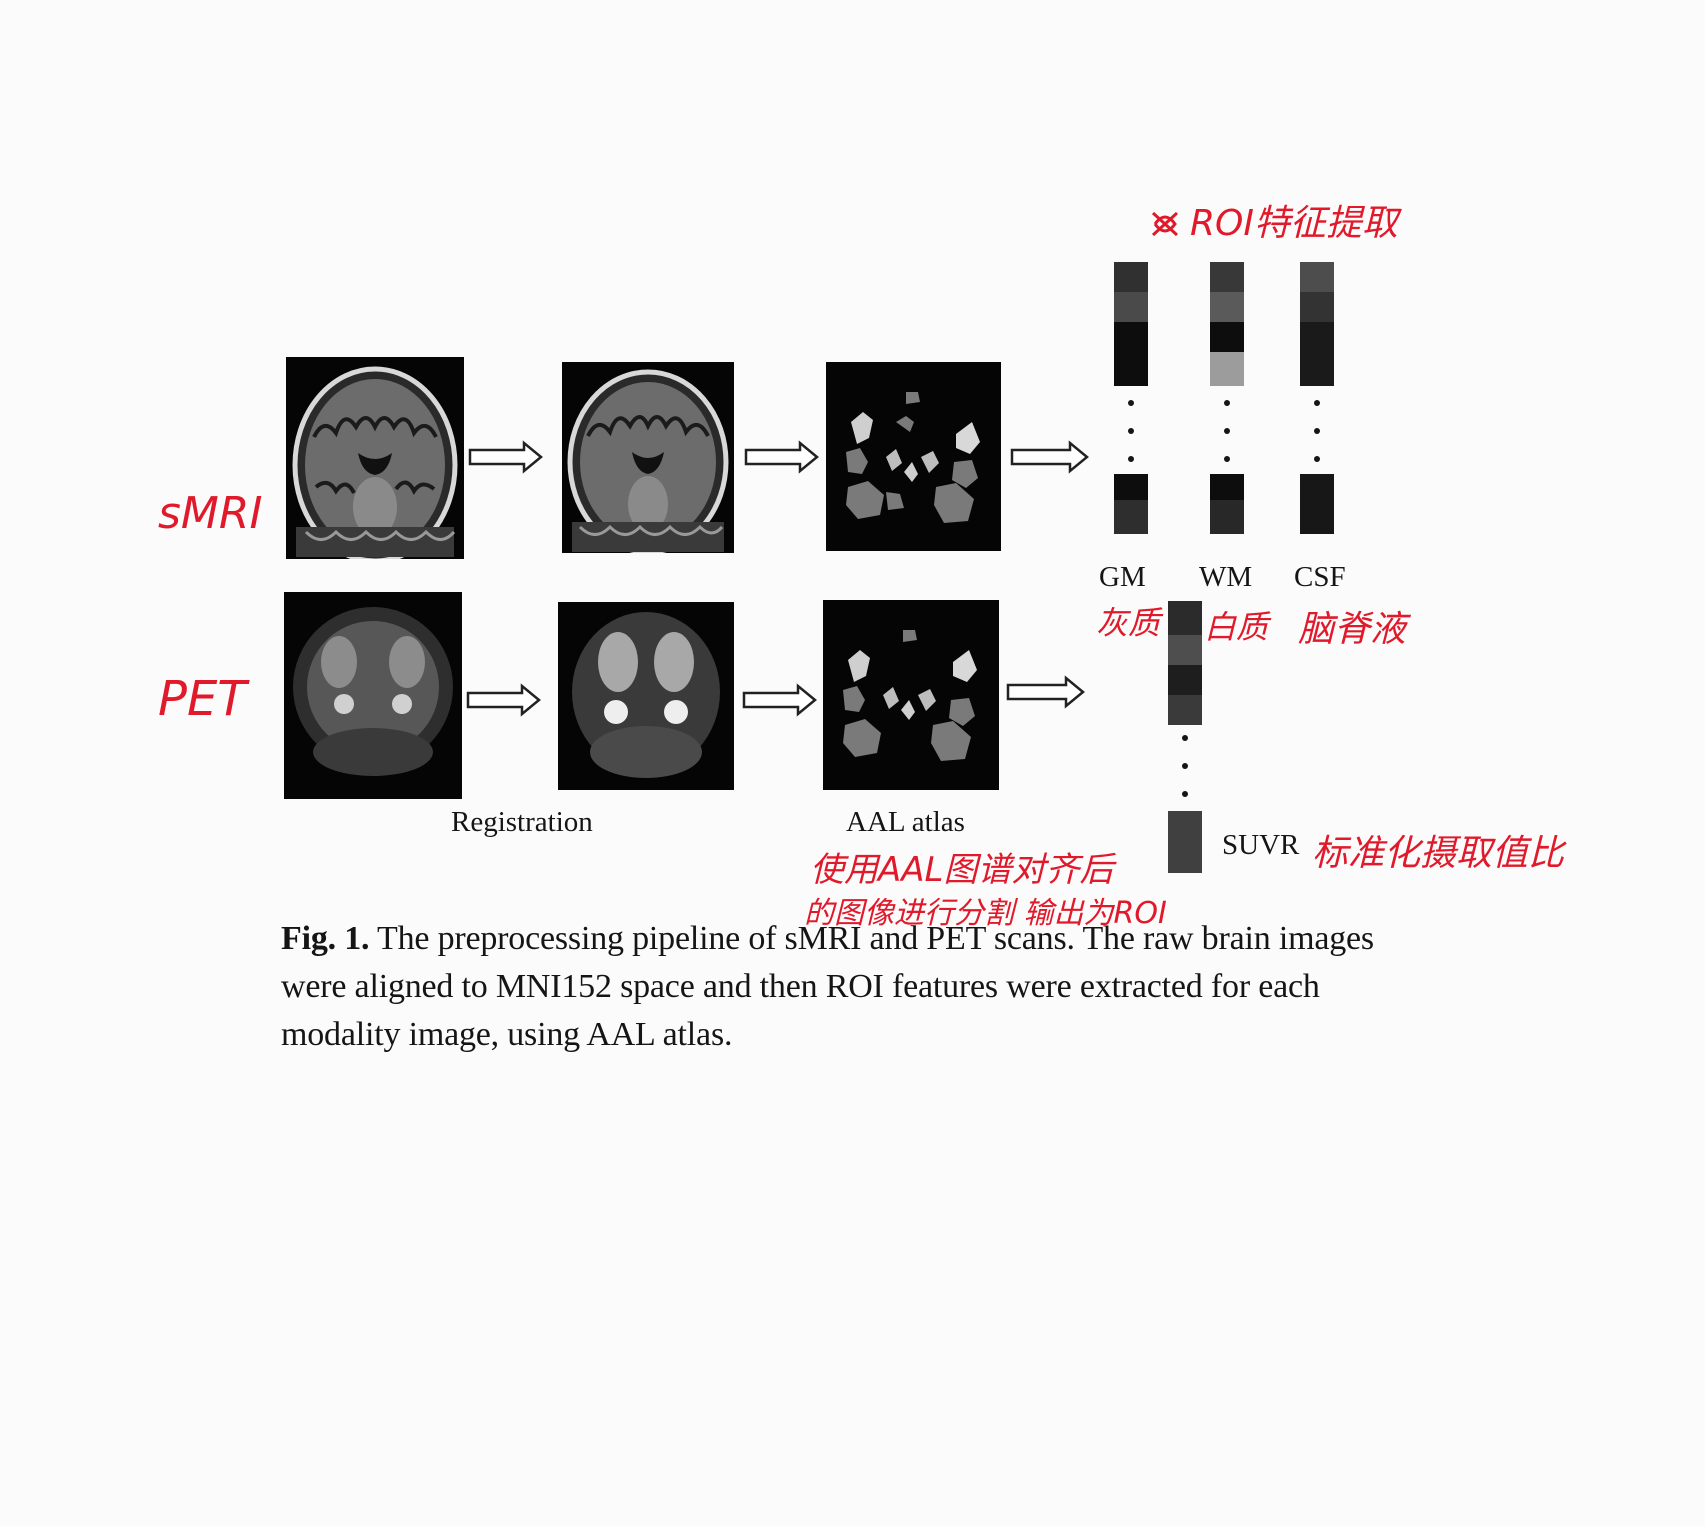  Describe the element at coordinates (325, 938) in the screenshot. I see `caption-label: Fig. 1.` at that location.